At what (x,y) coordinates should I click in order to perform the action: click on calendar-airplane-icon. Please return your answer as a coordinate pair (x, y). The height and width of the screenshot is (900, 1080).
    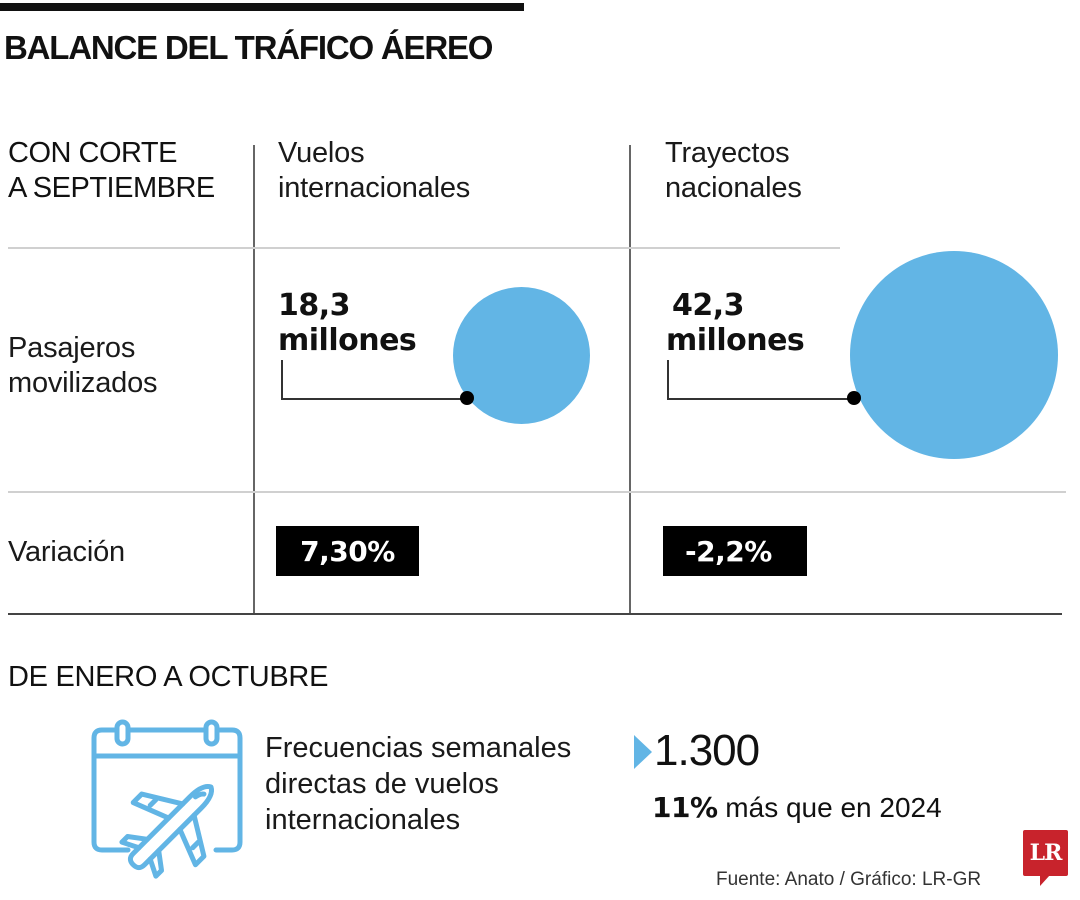
    Looking at the image, I should click on (167, 799).